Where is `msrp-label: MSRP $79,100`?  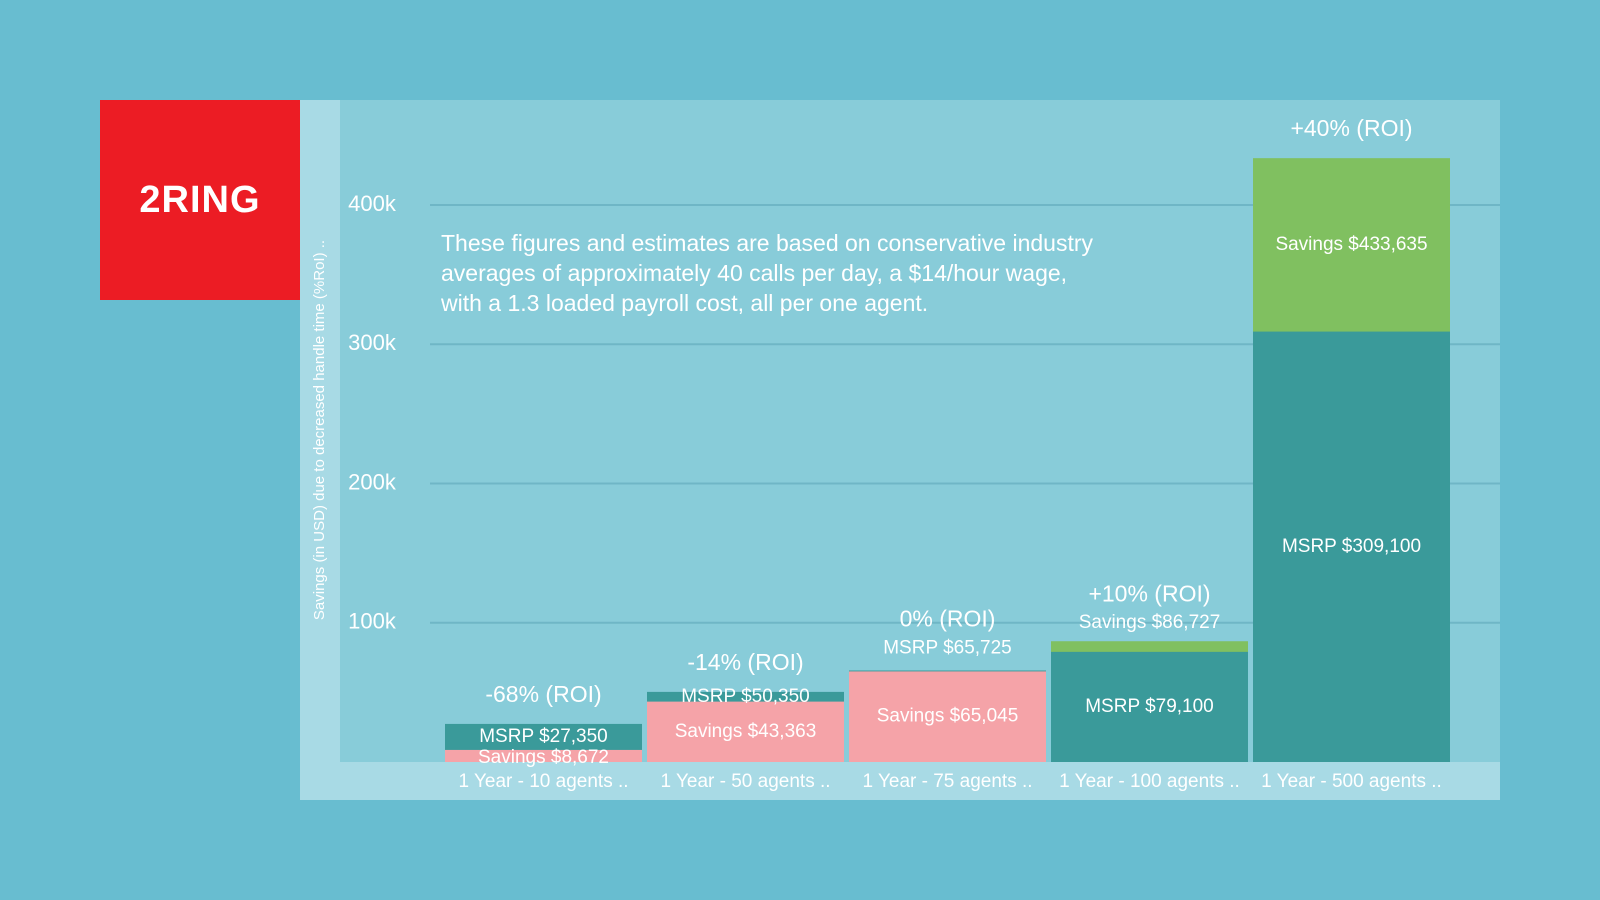 msrp-label: MSRP $79,100 is located at coordinates (1149, 706).